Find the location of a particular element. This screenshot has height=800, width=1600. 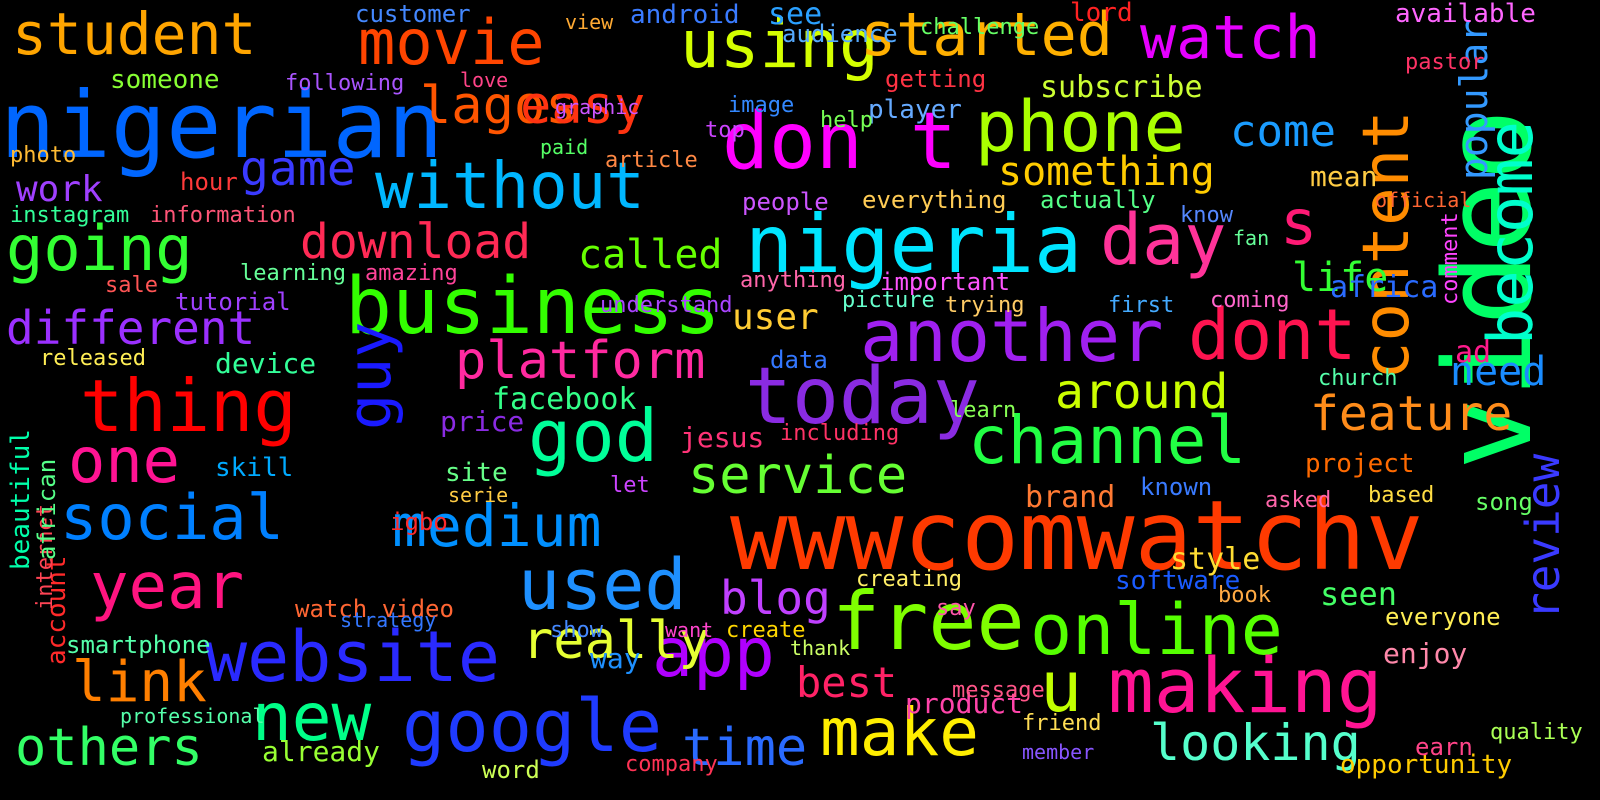

word-strategy: strategy is located at coordinates (388, 620).